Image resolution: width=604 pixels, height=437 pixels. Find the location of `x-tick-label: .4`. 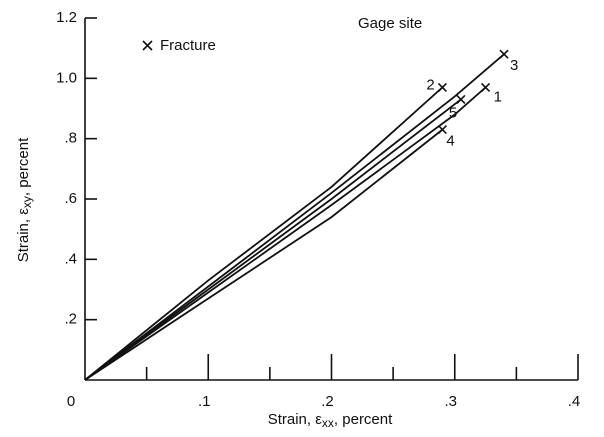

x-tick-label: .4 is located at coordinates (574, 401).